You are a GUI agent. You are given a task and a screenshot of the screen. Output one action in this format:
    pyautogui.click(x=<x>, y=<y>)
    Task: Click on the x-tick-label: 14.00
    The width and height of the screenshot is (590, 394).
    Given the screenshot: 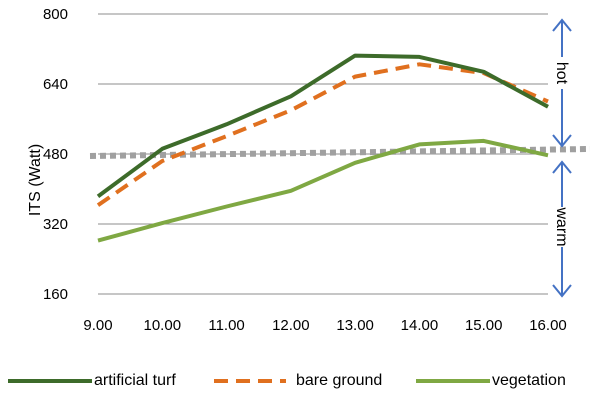 What is the action you would take?
    pyautogui.click(x=420, y=325)
    